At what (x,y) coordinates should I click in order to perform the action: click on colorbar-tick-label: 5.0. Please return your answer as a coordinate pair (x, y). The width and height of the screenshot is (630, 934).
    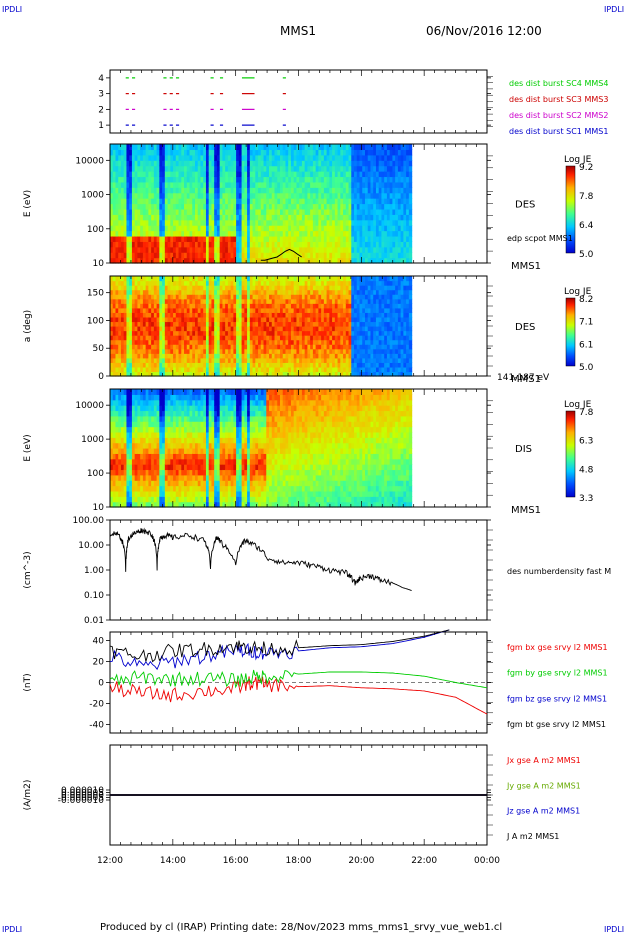
    Looking at the image, I should click on (586, 255).